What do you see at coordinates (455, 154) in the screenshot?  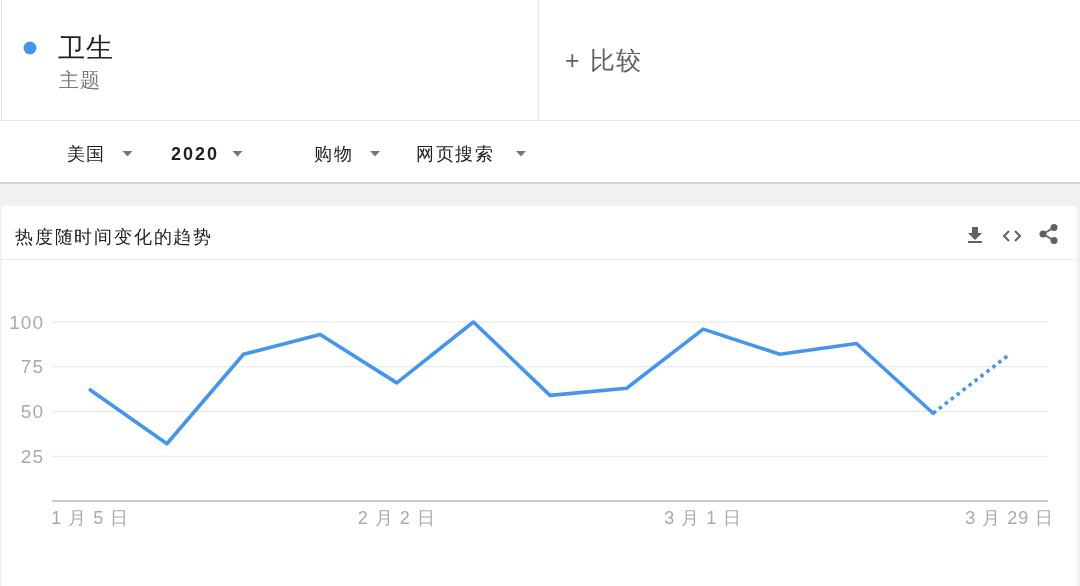 I see `text: 网页搜索` at bounding box center [455, 154].